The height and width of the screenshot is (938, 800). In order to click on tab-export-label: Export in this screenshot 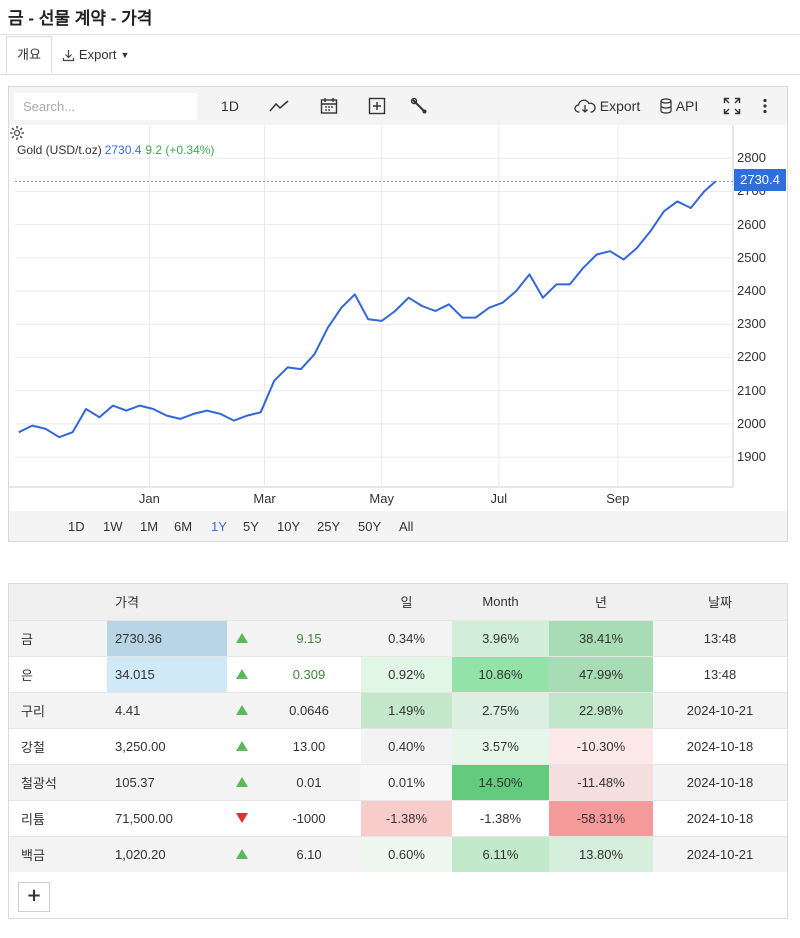, I will do `click(97, 54)`.